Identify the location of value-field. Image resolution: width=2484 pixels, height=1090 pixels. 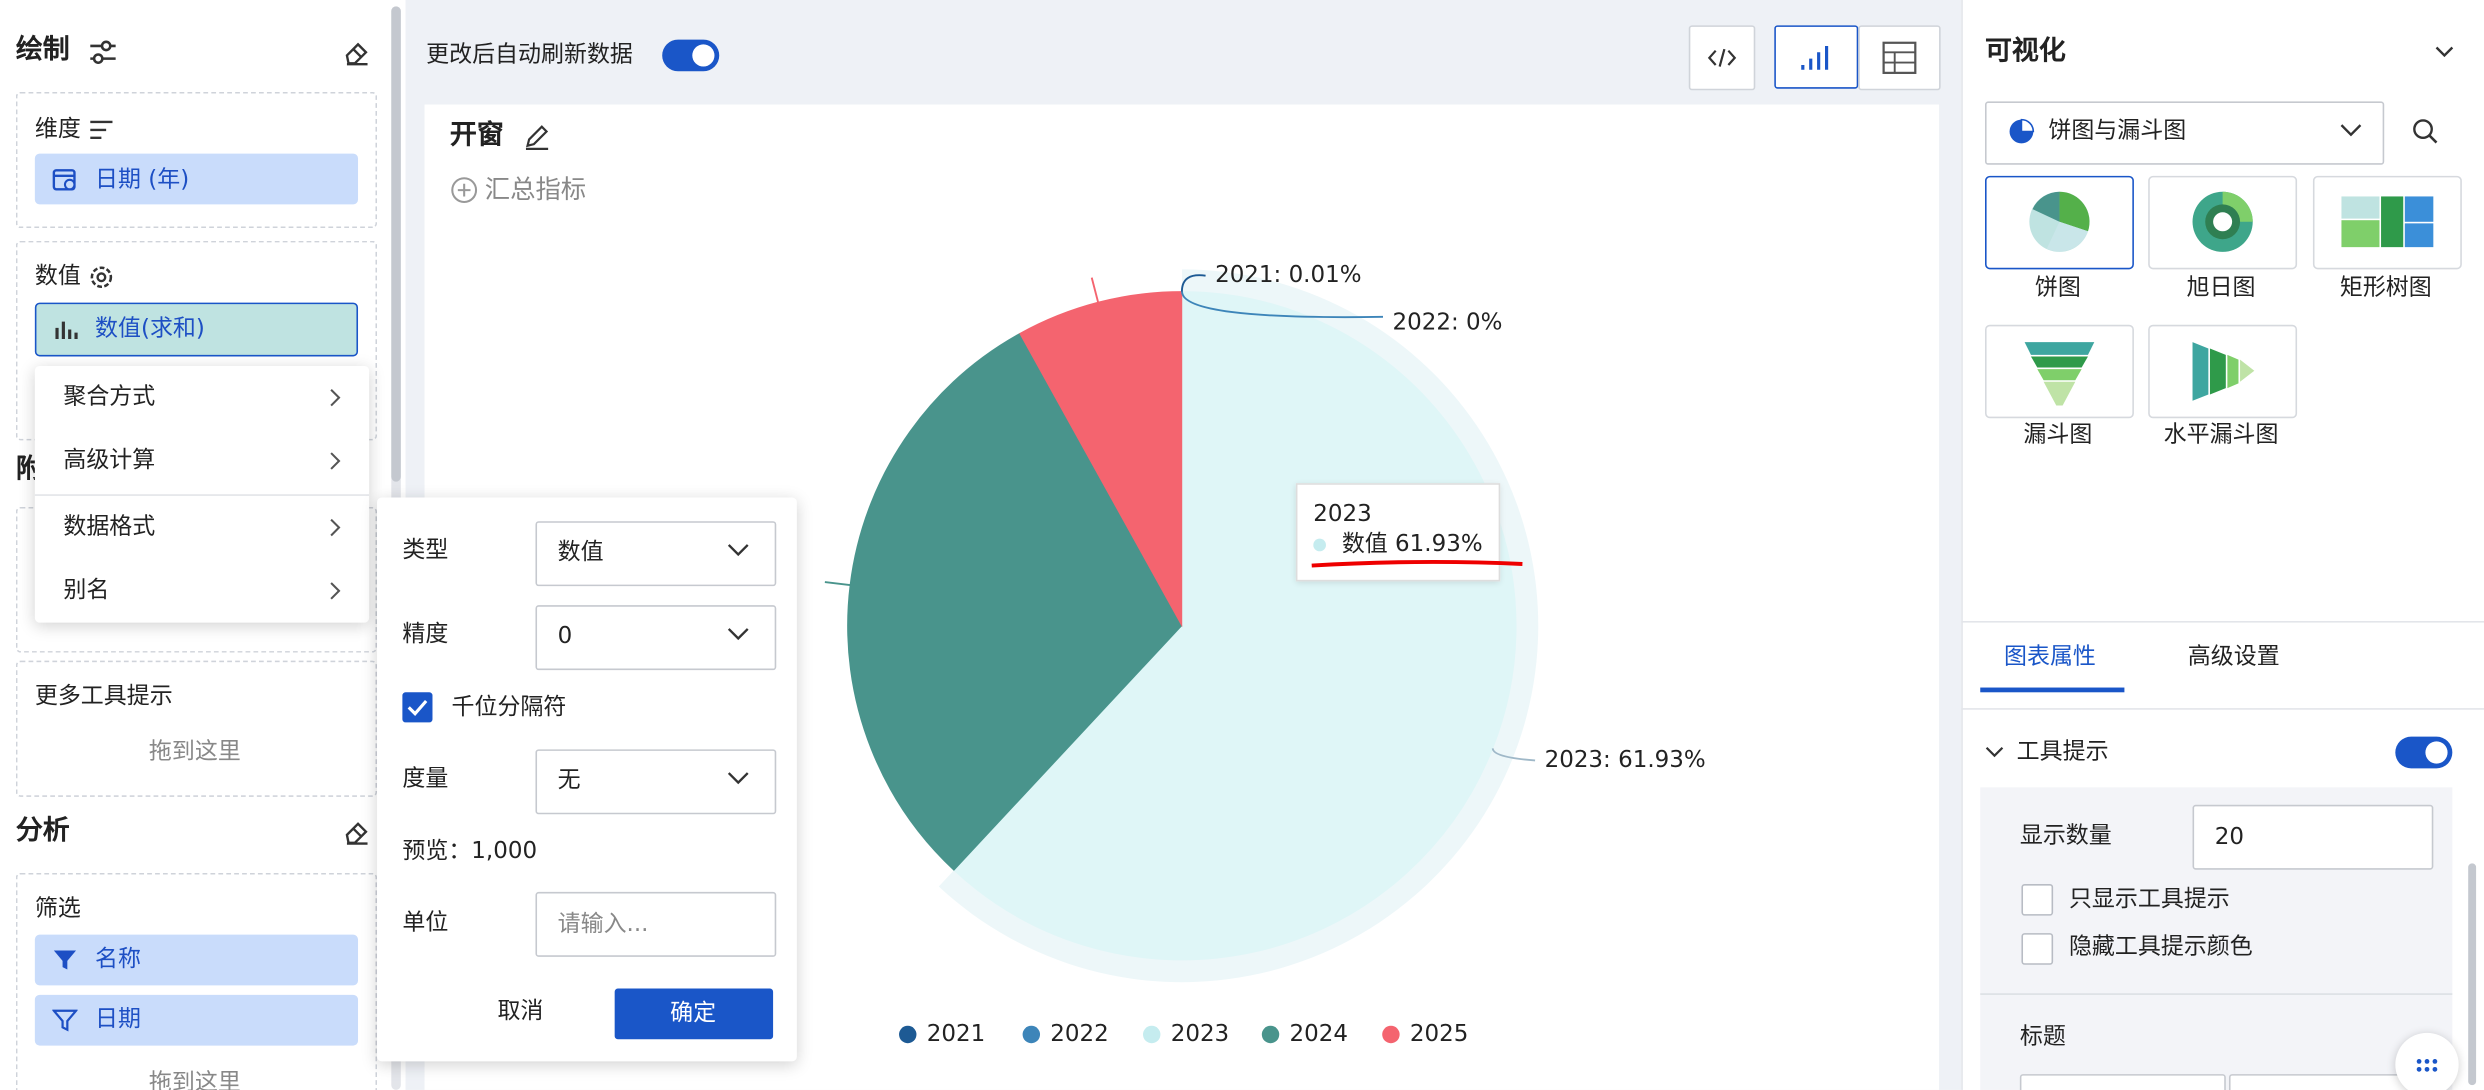
(196, 329).